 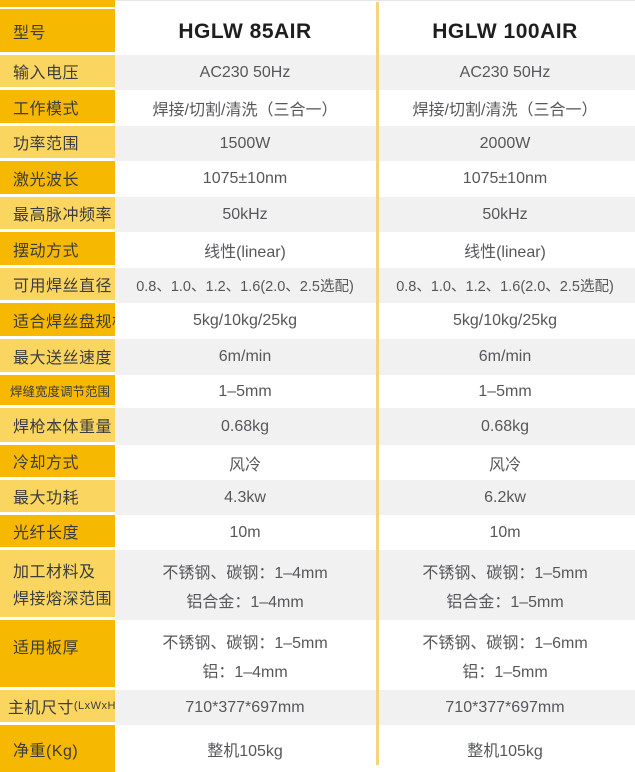 I want to click on top-strip-blank, so click(x=375, y=4).